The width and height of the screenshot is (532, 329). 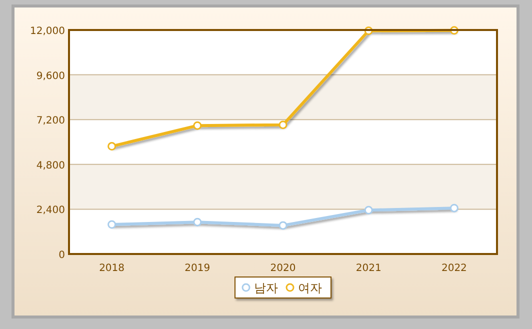 What do you see at coordinates (266, 288) in the screenshot?
I see `legend-label: 남자` at bounding box center [266, 288].